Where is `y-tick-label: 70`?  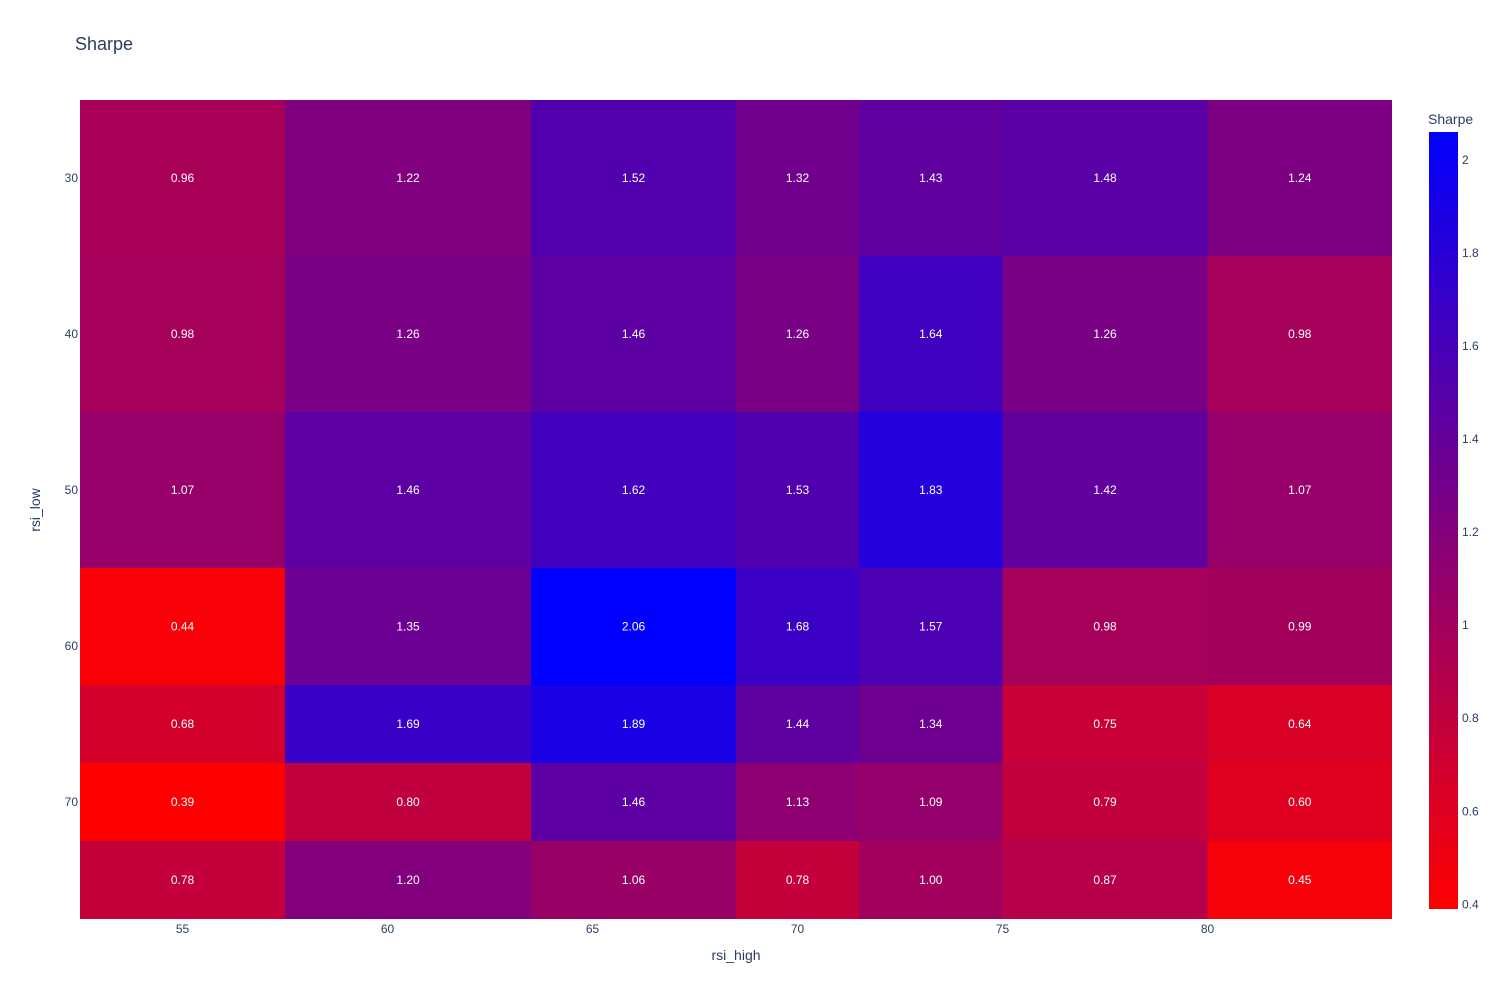 y-tick-label: 70 is located at coordinates (72, 802).